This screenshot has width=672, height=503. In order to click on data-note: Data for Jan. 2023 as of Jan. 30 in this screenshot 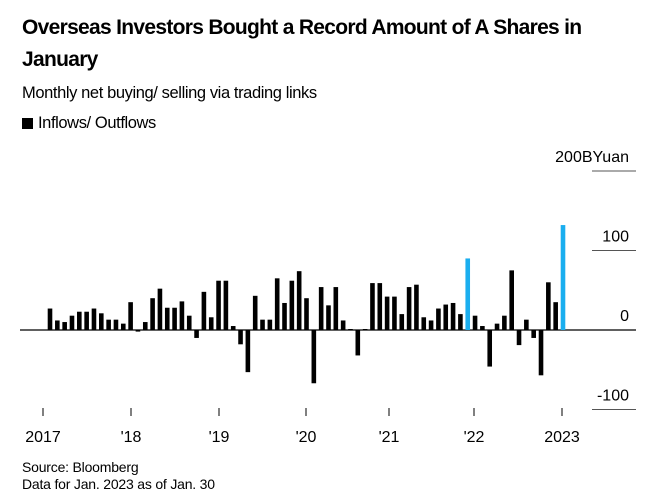, I will do `click(118, 484)`.